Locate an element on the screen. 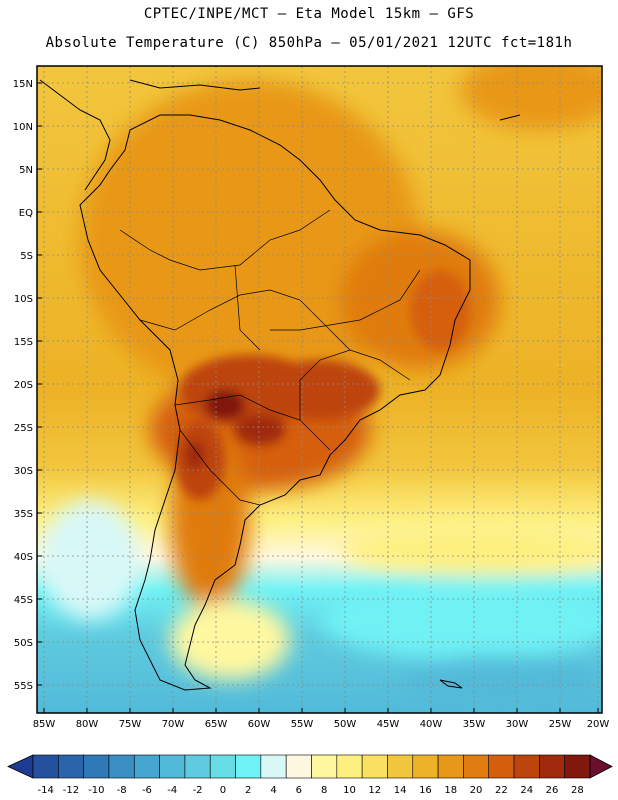 This screenshot has width=618, height=800. lat-label: 30S is located at coordinates (23, 471).